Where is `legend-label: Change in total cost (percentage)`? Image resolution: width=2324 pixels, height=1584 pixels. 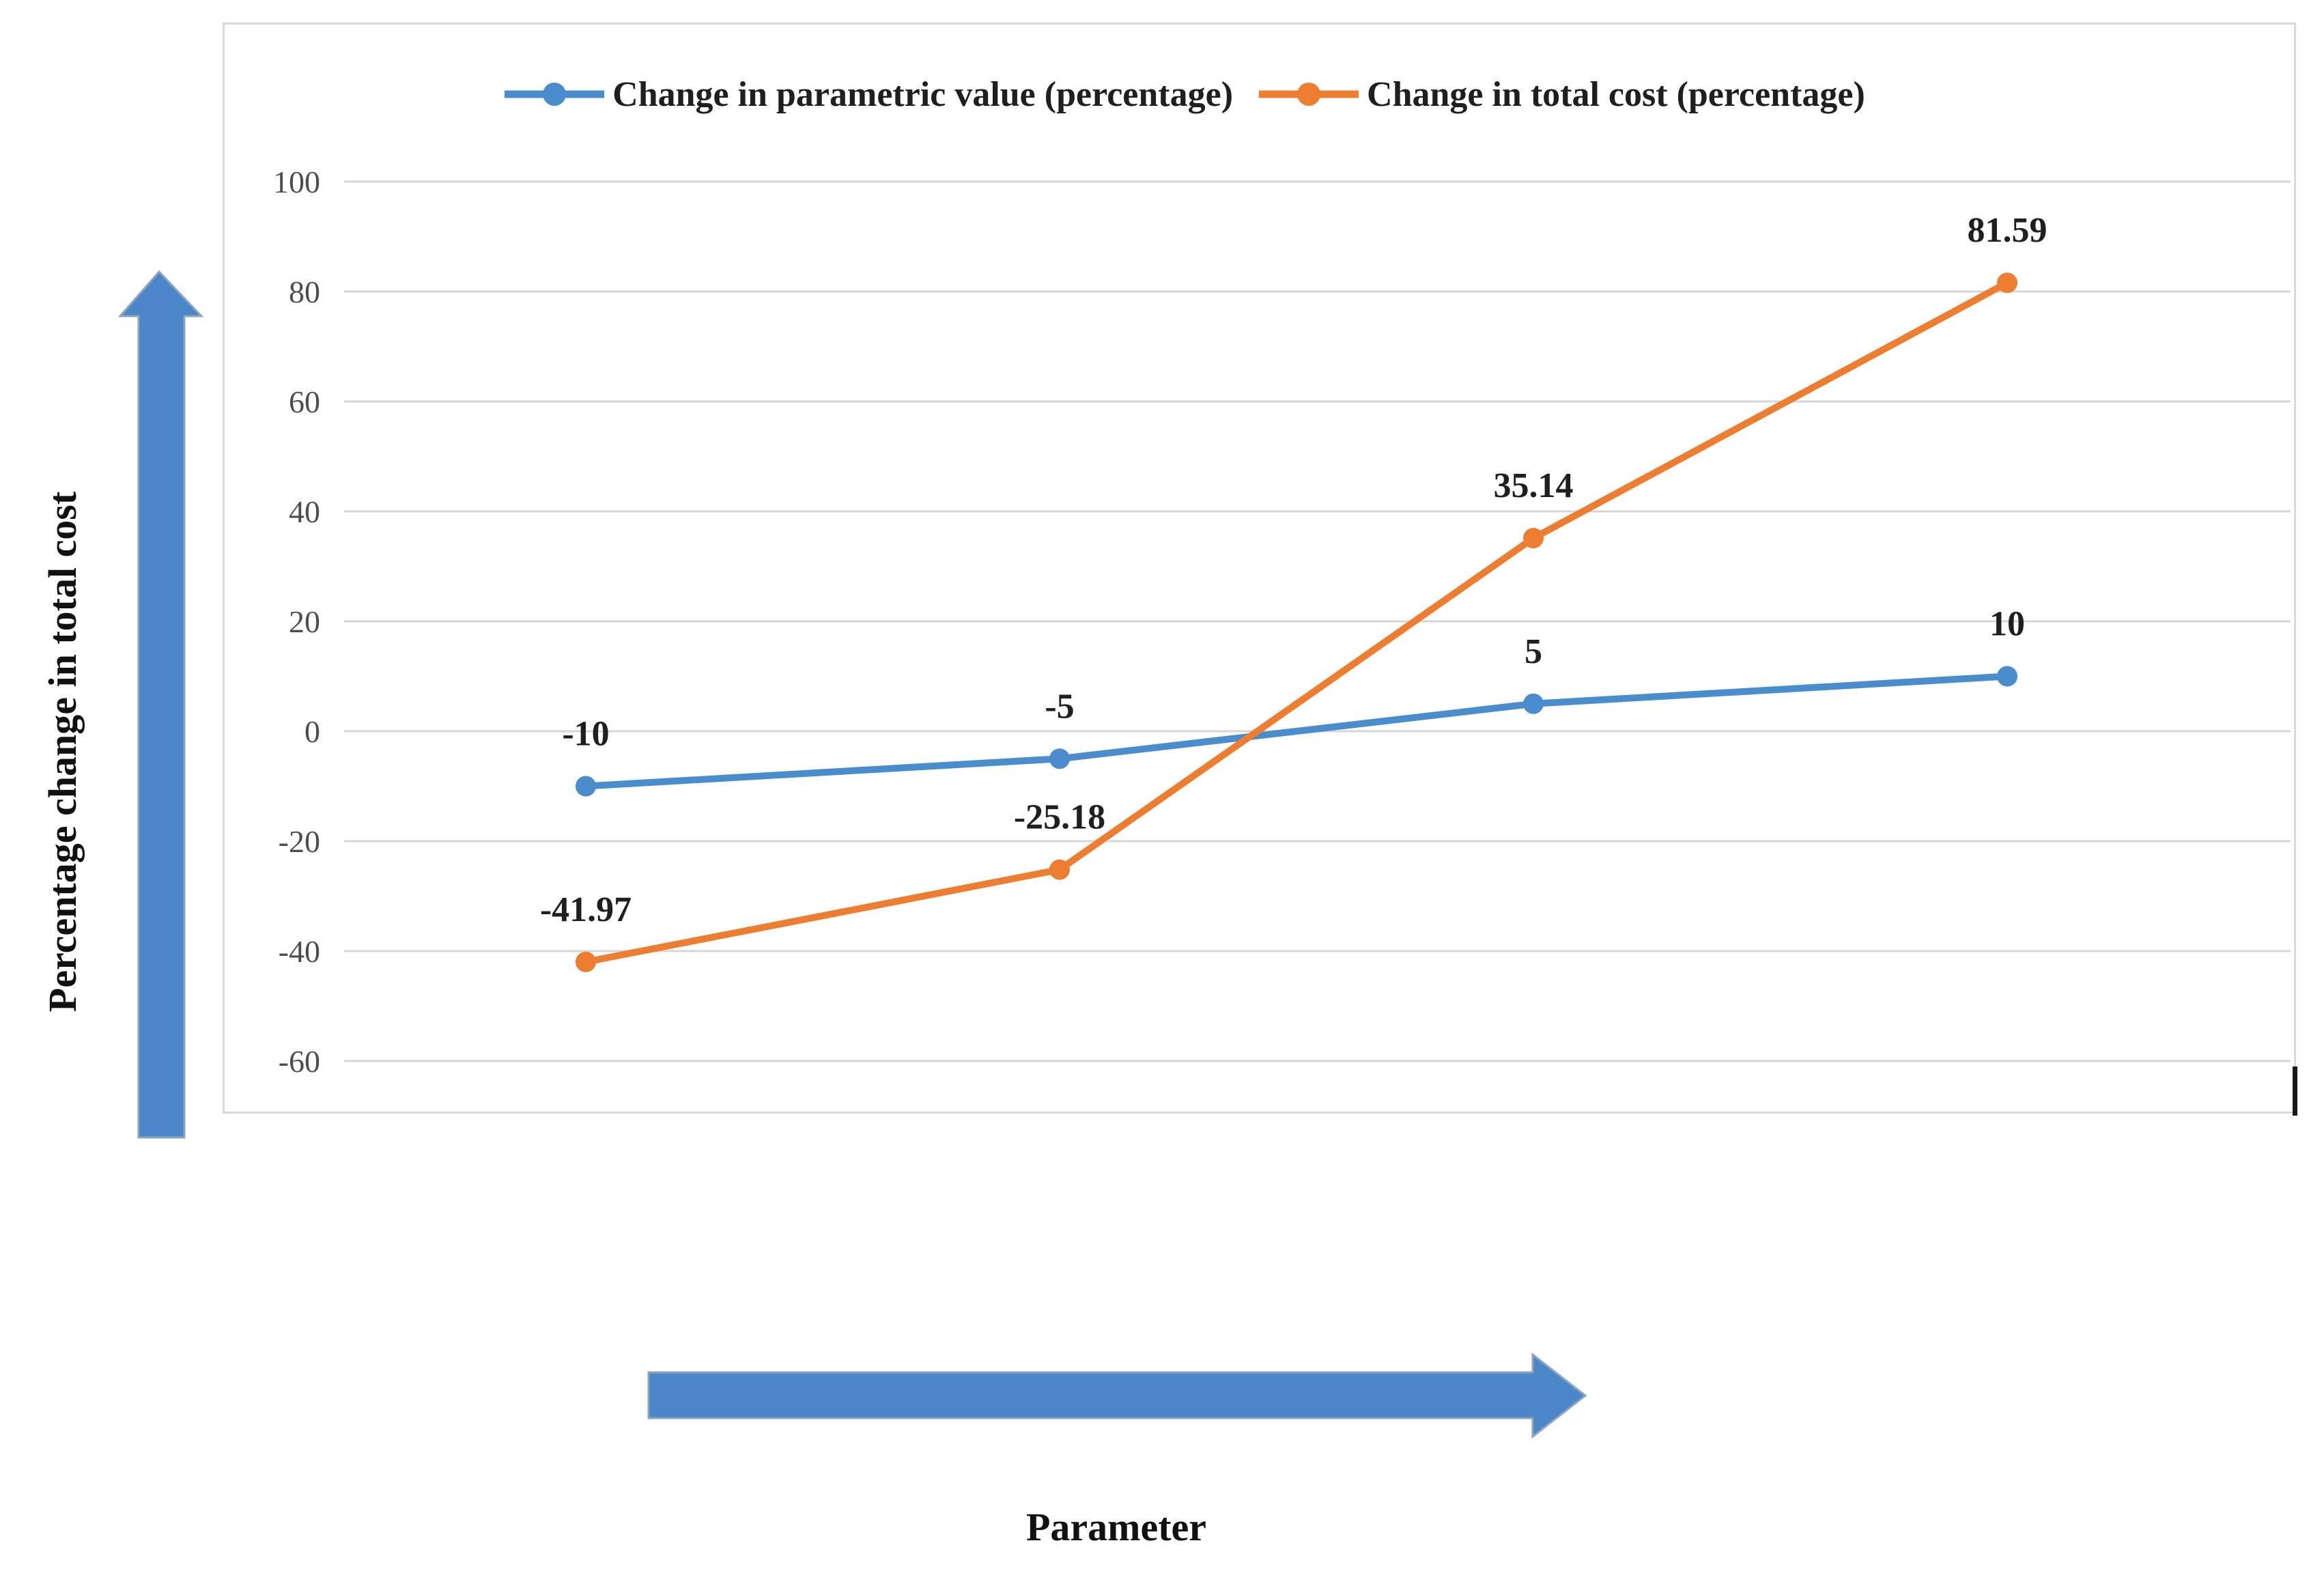
legend-label: Change in total cost (percentage) is located at coordinates (1616, 94).